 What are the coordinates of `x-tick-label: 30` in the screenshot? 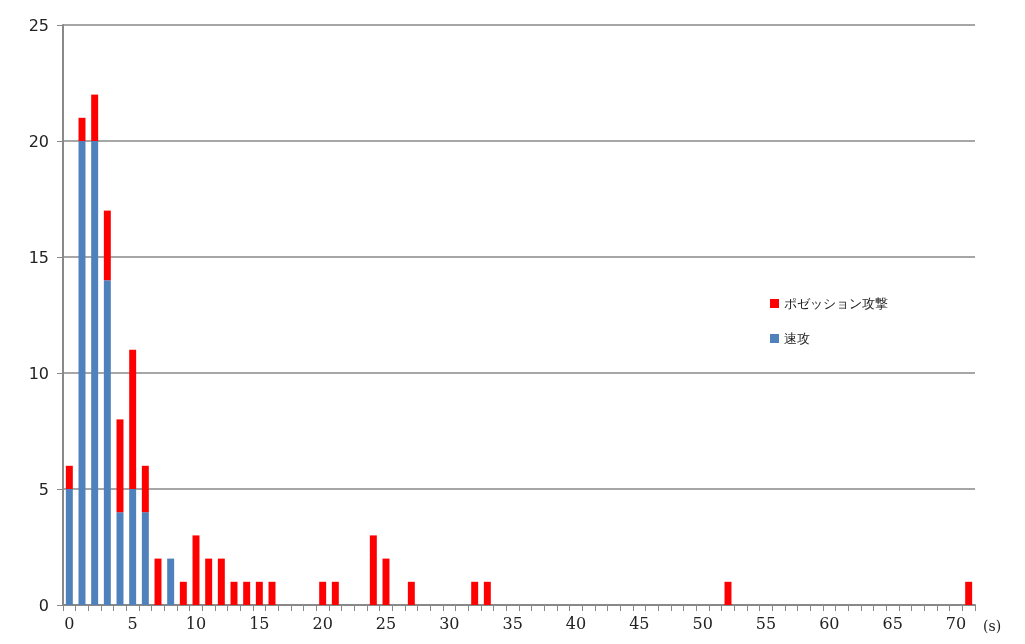 It's located at (449, 623).